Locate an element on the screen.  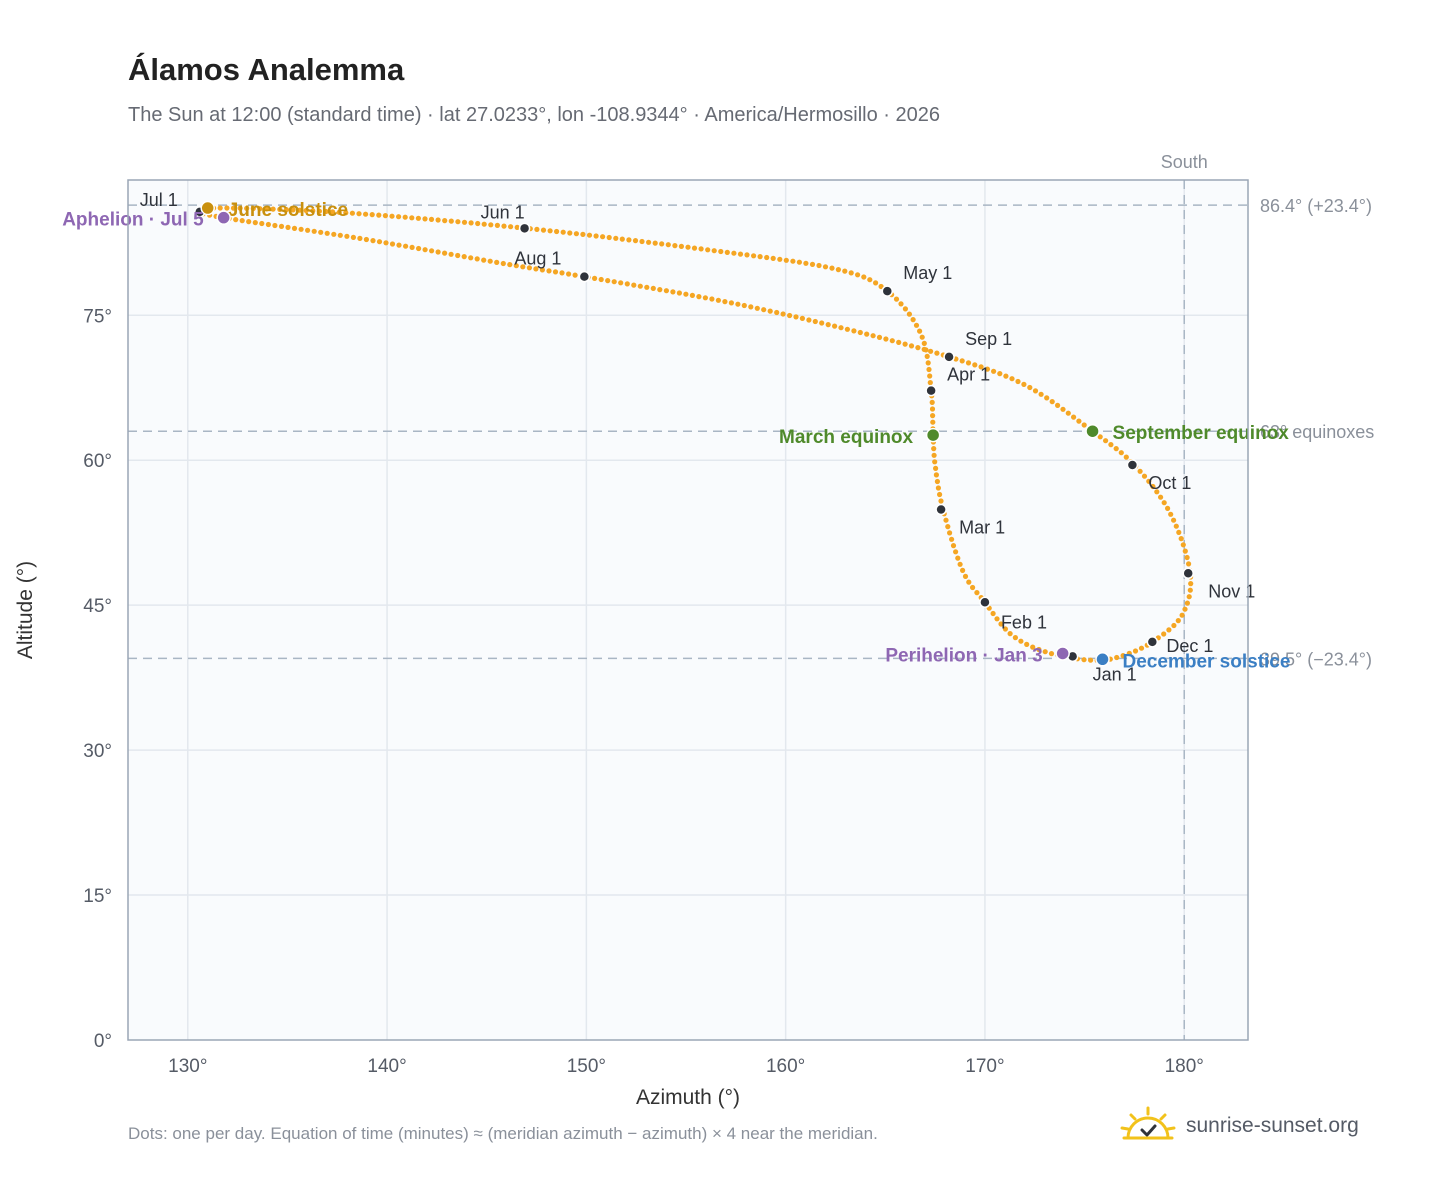
brand: sunrise-sunset.org is located at coordinates (1239, 1126).